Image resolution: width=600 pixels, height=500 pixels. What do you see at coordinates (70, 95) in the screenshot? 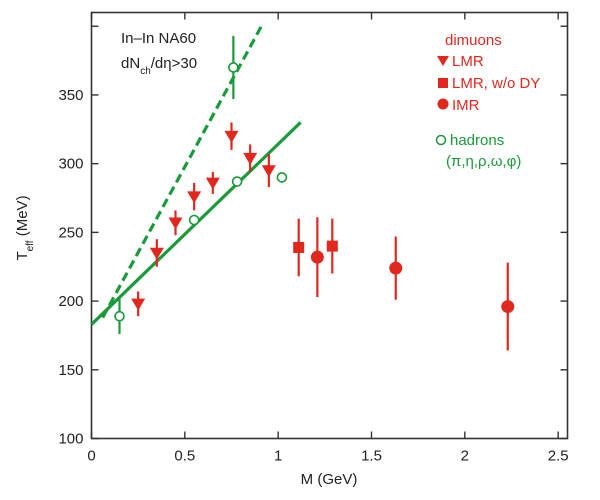
I see `y-tick-label: 350` at bounding box center [70, 95].